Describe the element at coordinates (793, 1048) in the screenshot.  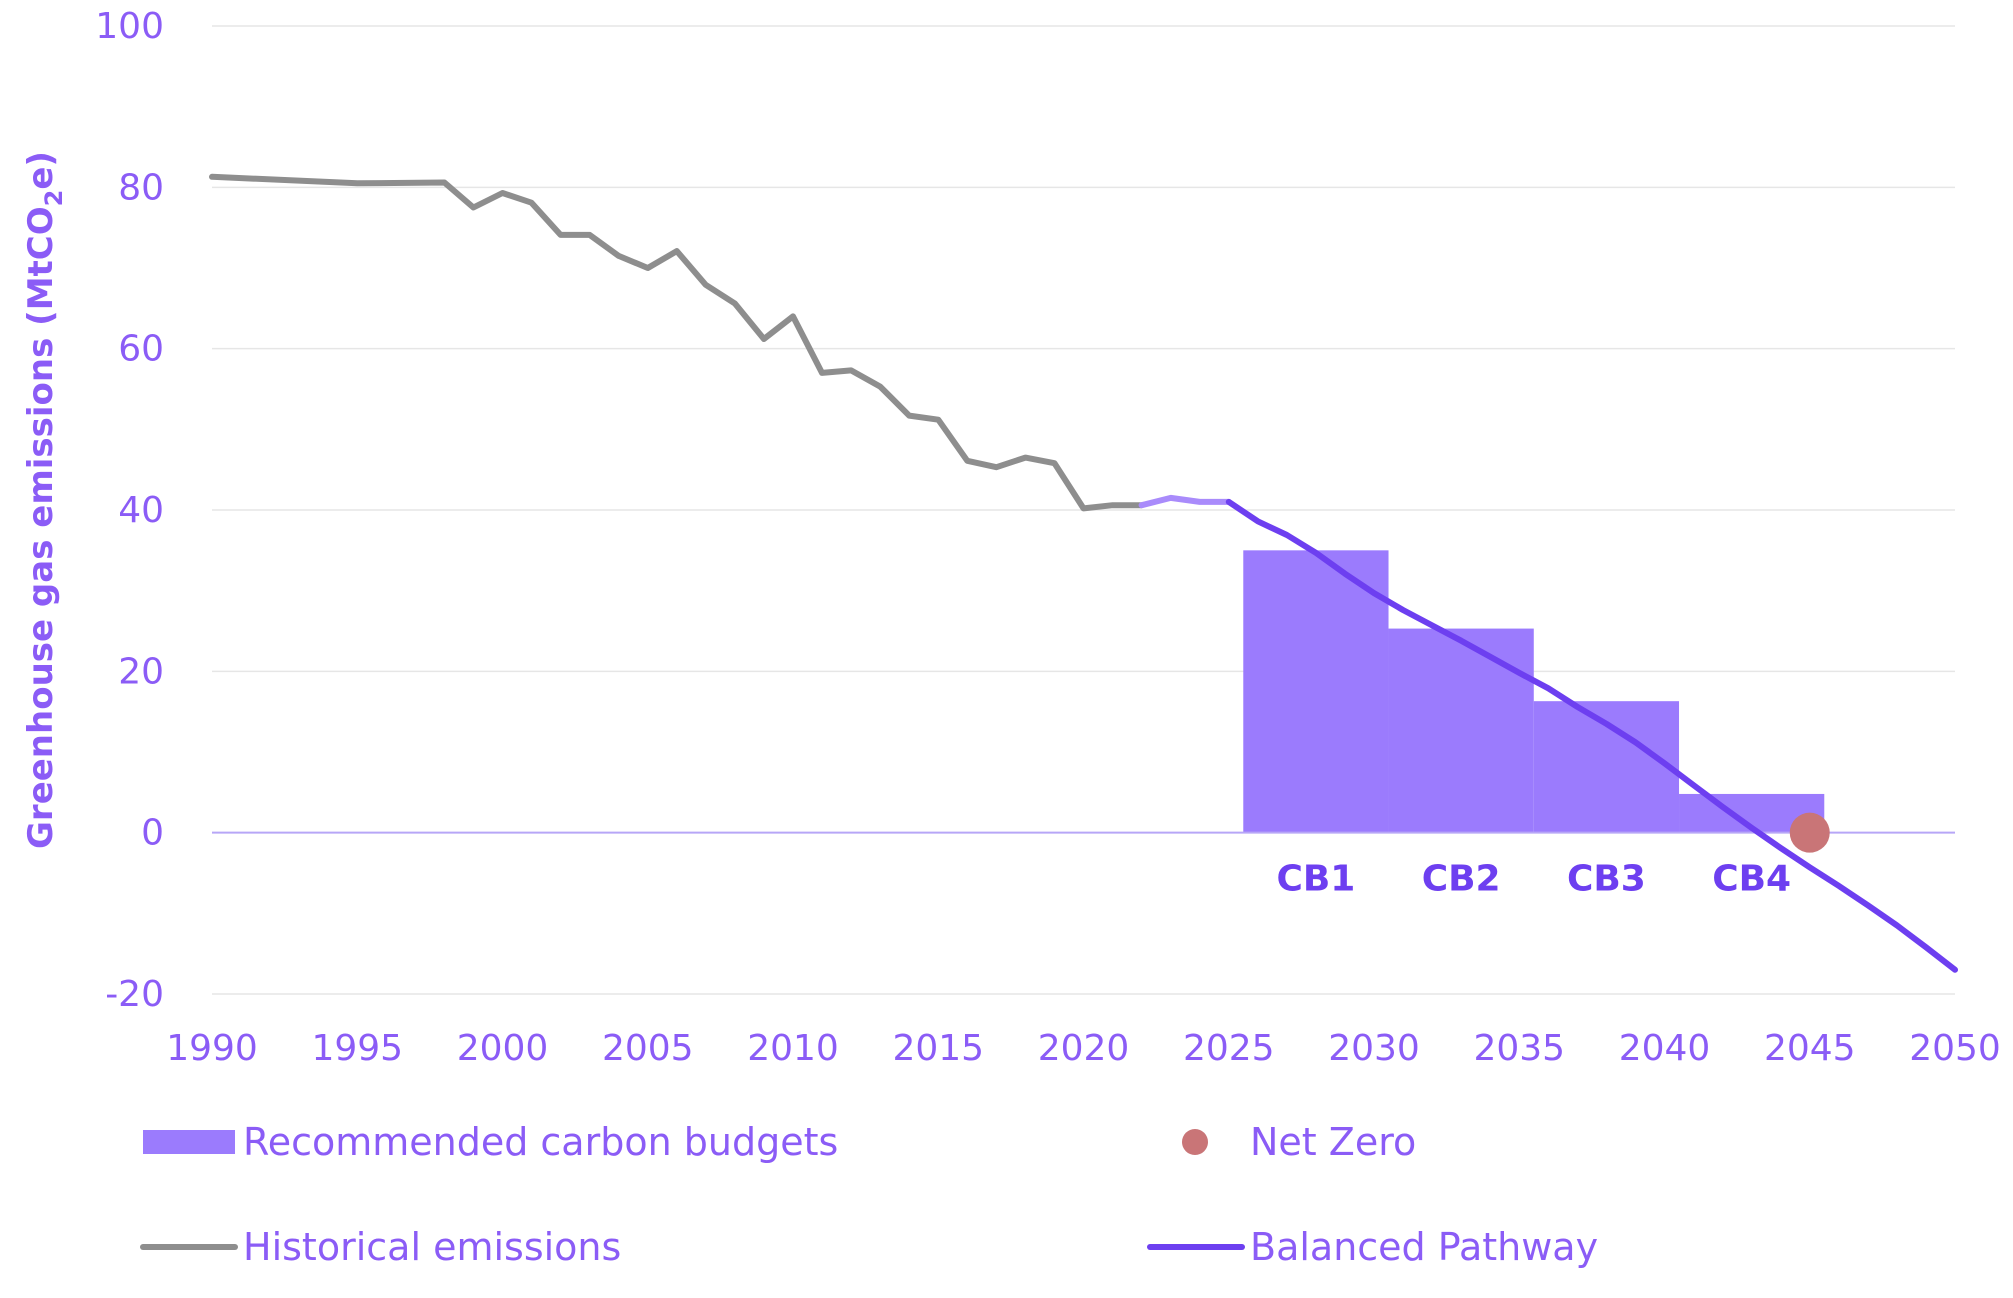
I see `x-tick-label: 2010` at that location.